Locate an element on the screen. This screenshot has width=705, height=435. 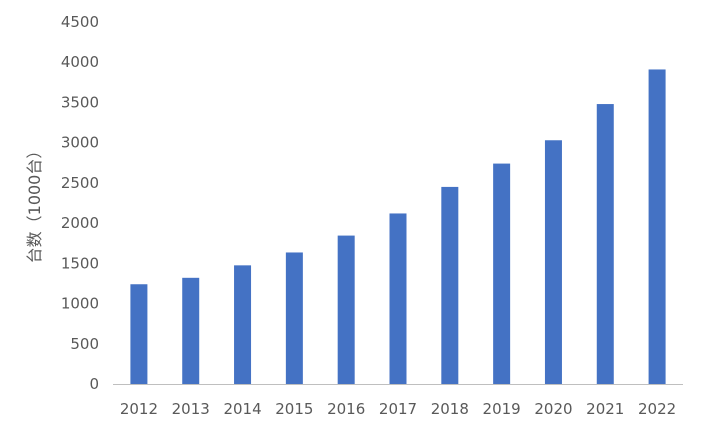
bar-2022 is located at coordinates (657, 226).